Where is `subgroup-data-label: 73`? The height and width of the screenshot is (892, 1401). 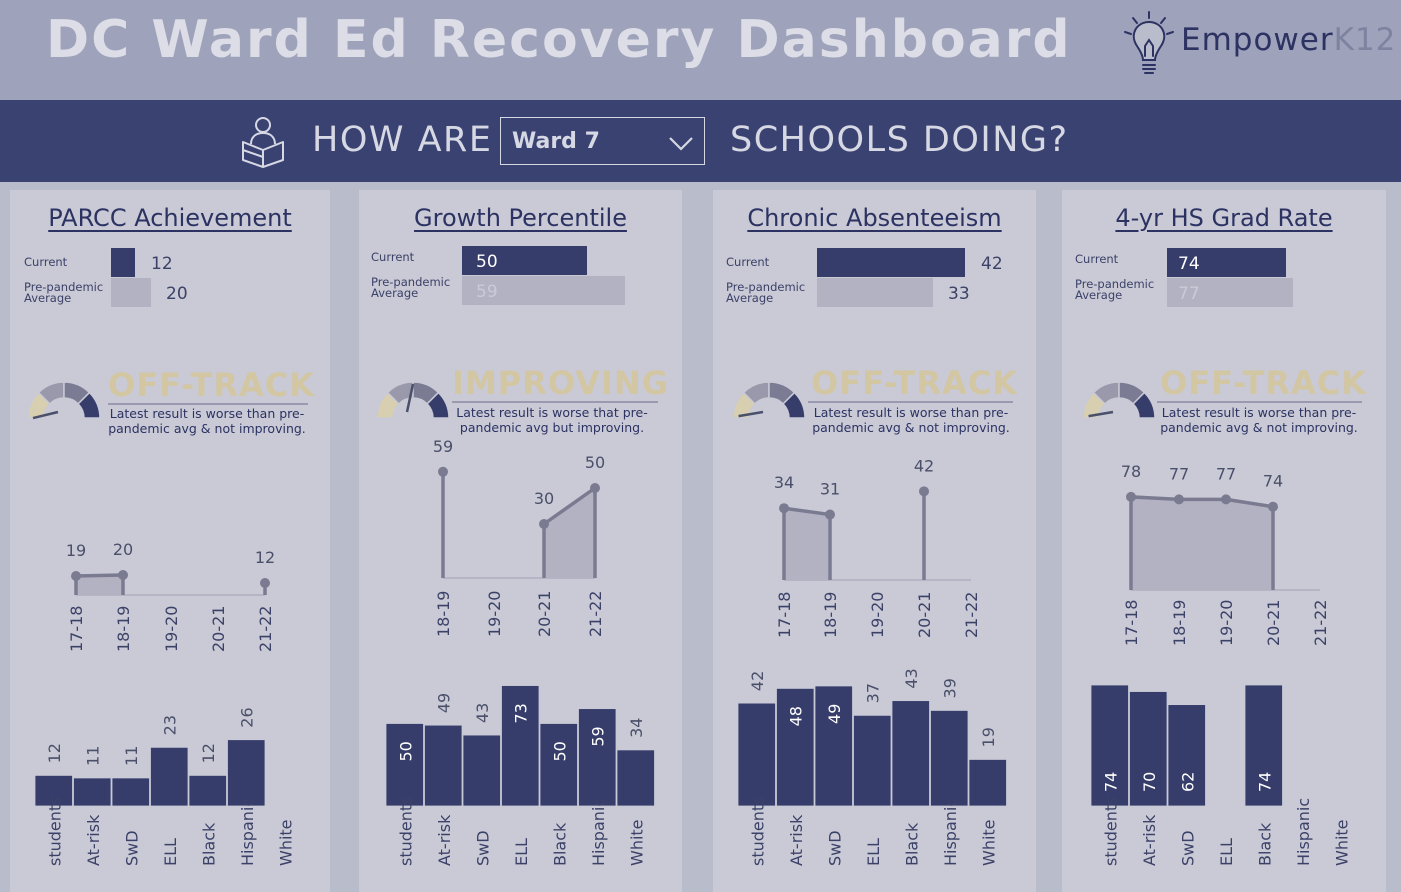 subgroup-data-label: 73 is located at coordinates (521, 713).